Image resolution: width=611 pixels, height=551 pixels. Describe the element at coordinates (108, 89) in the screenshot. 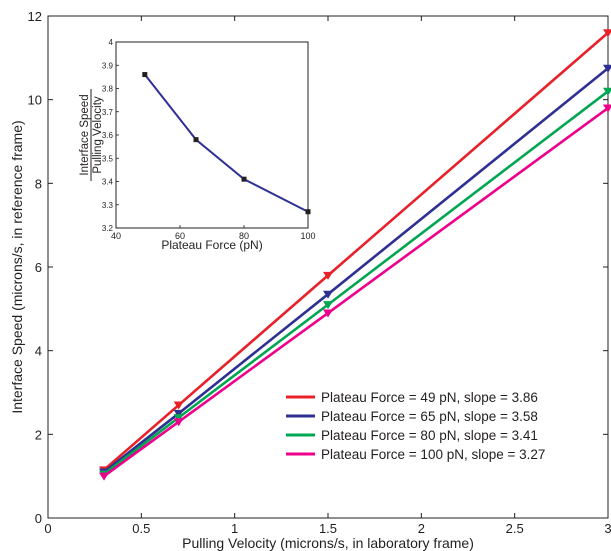

I see `inset-y-tick-label: 3.8` at that location.